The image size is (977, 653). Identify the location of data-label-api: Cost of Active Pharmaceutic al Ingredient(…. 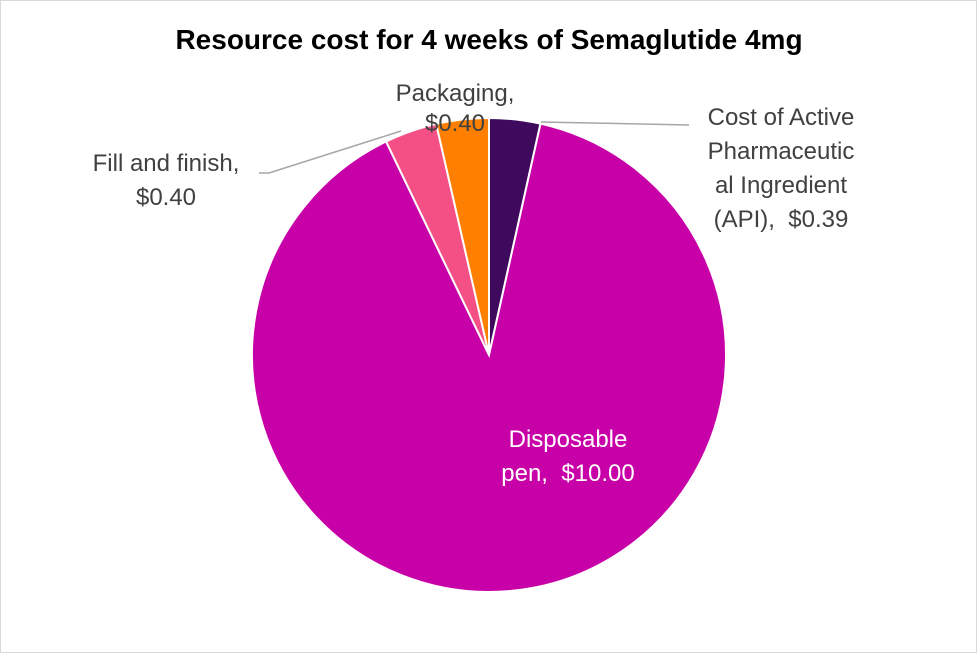
(781, 168).